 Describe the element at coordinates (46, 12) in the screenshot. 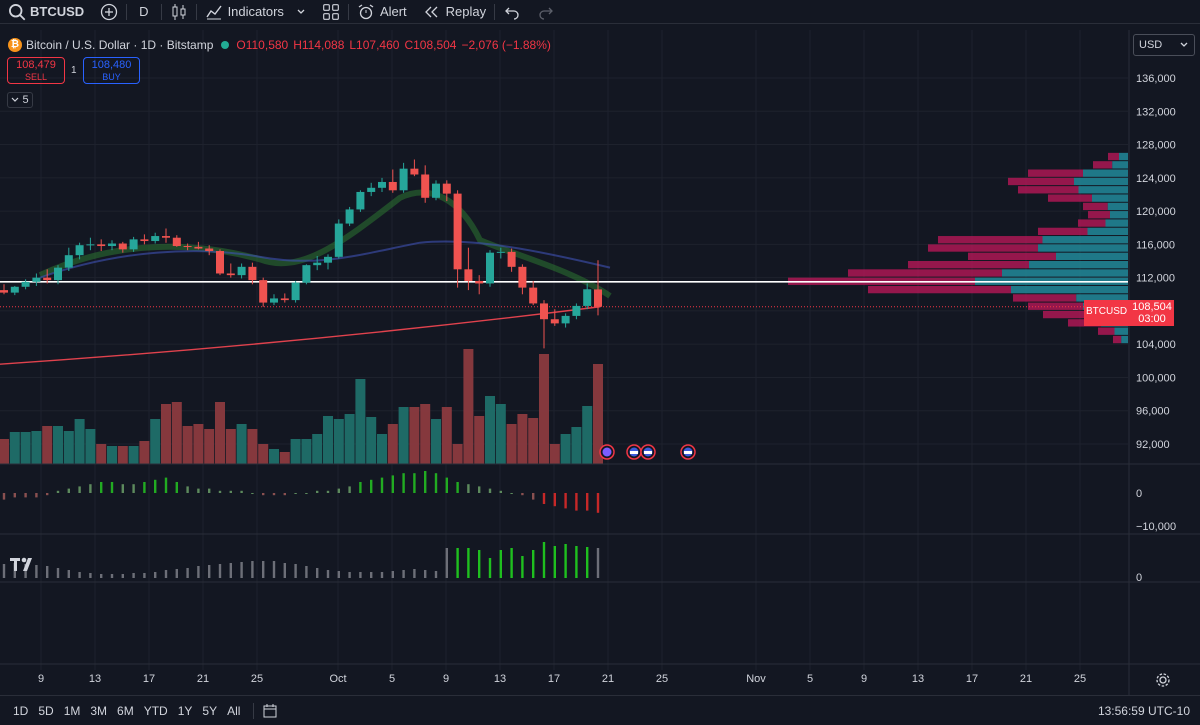

I see `symbol-search: BTCUSD` at that location.